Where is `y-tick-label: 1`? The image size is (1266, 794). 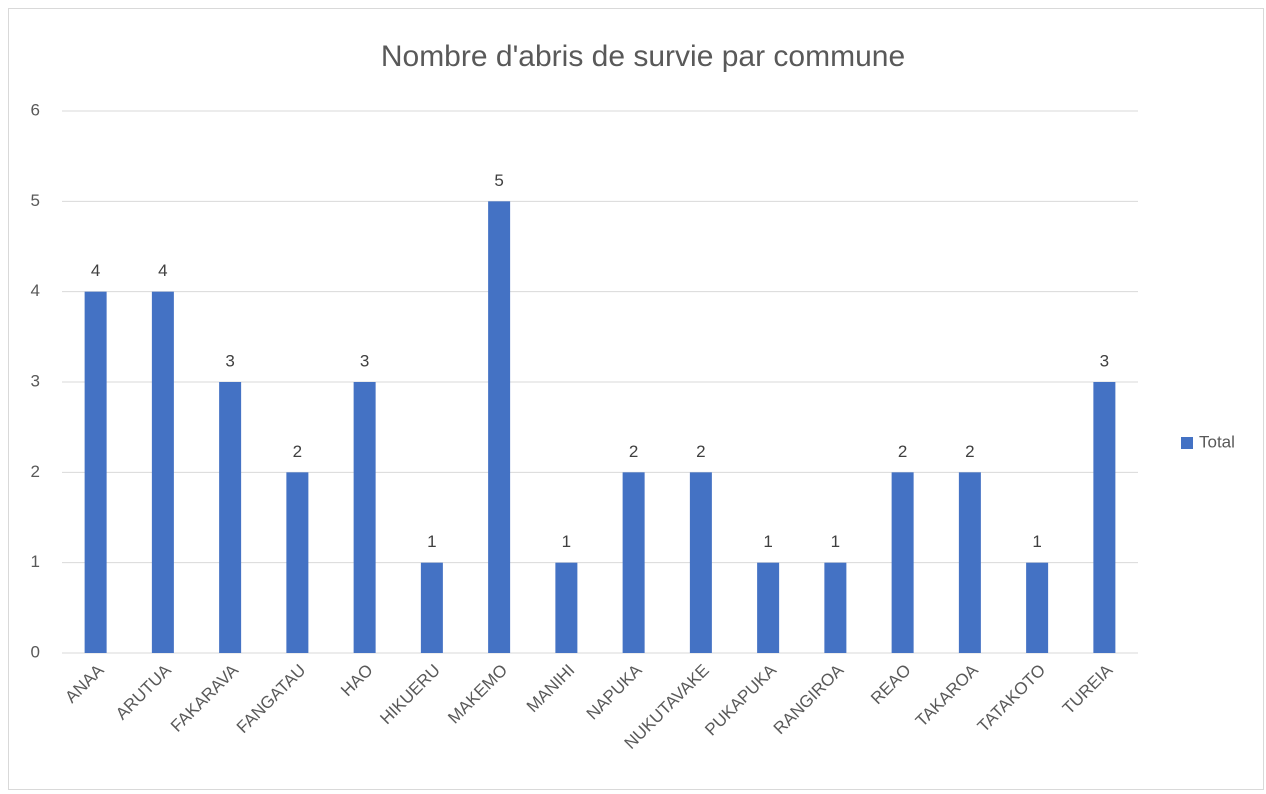
y-tick-label: 1 is located at coordinates (35, 561).